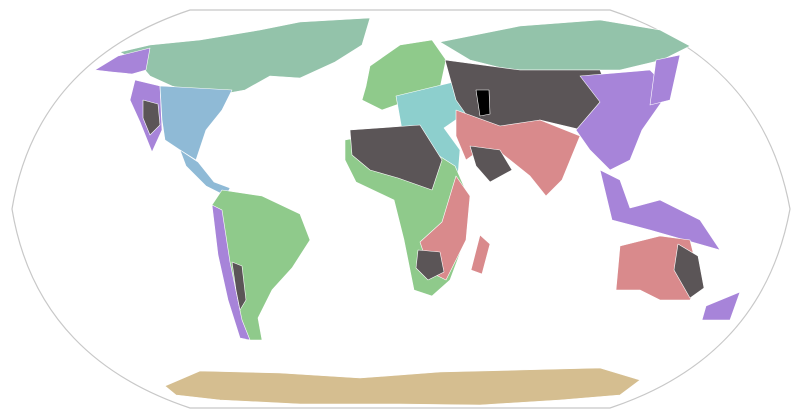  I want to click on region-us-southwest, so click(151, 117).